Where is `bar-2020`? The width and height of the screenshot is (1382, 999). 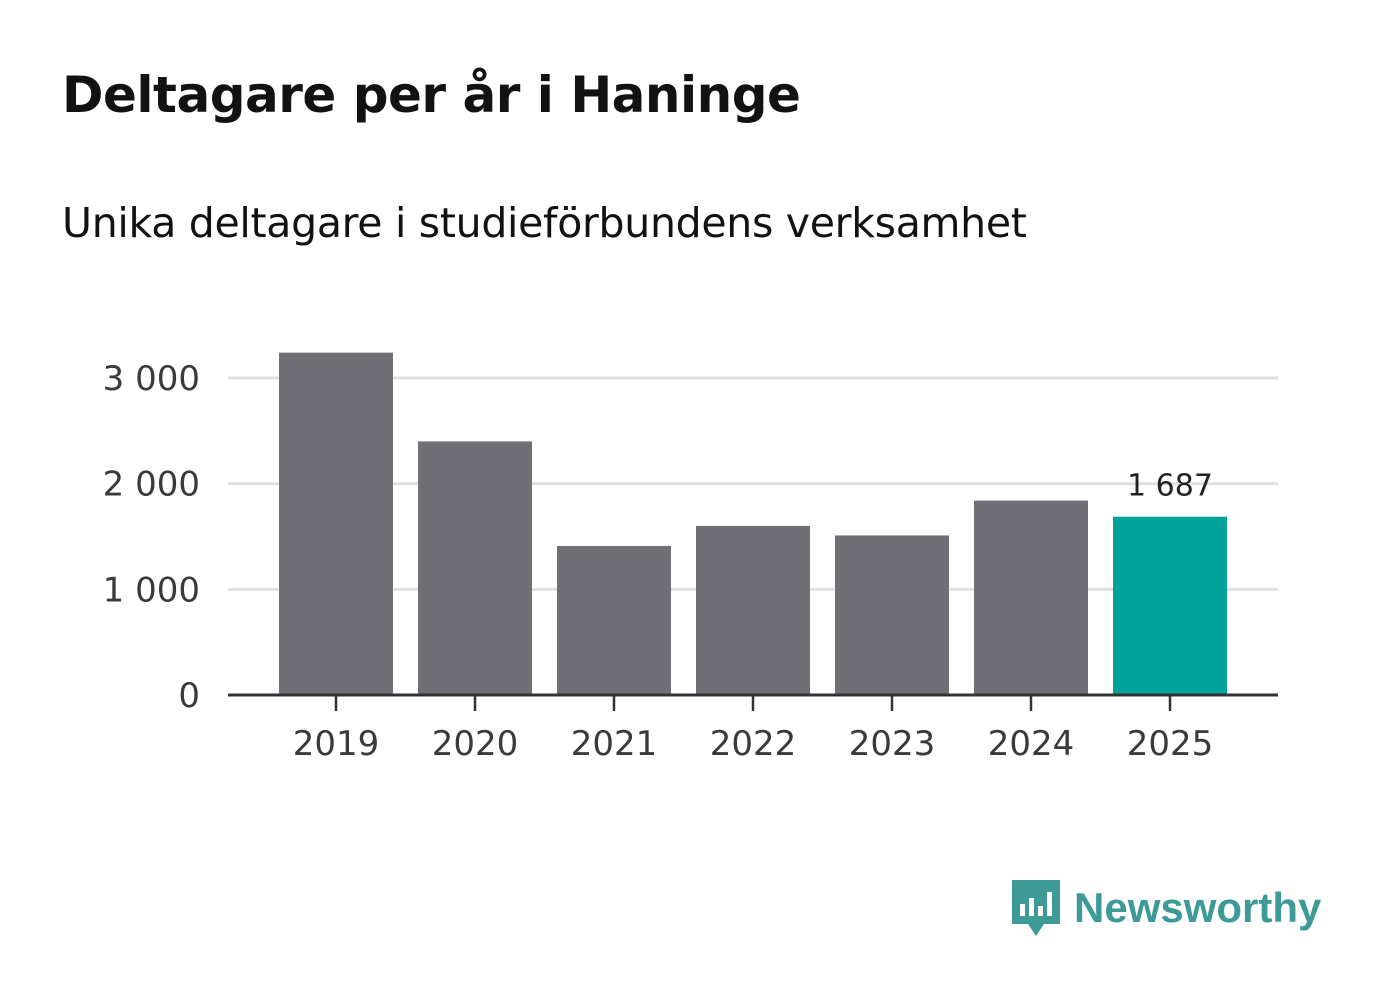 bar-2020 is located at coordinates (475, 568).